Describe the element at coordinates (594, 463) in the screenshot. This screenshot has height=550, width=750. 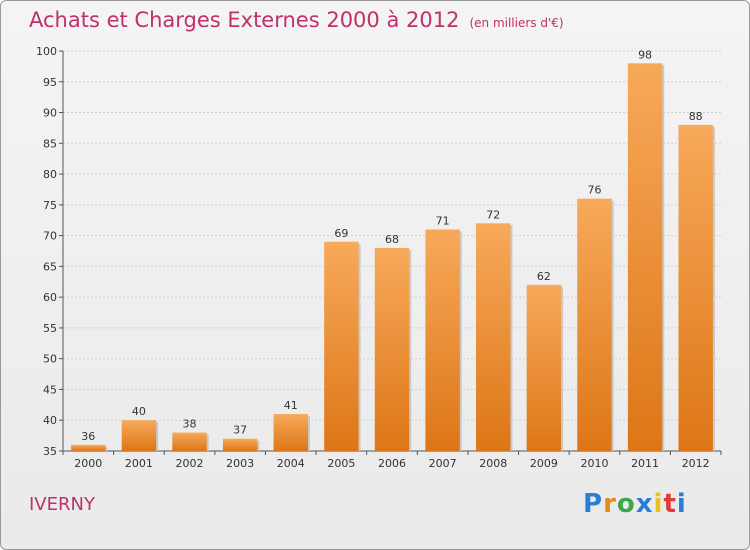
I see `x-tick-label-2010: 2010` at that location.